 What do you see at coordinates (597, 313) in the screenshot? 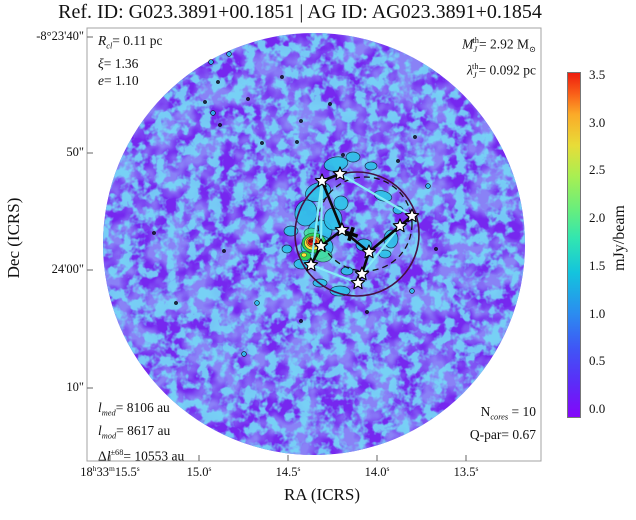
I see `colorbar-tick-label: 1.0` at bounding box center [597, 313].